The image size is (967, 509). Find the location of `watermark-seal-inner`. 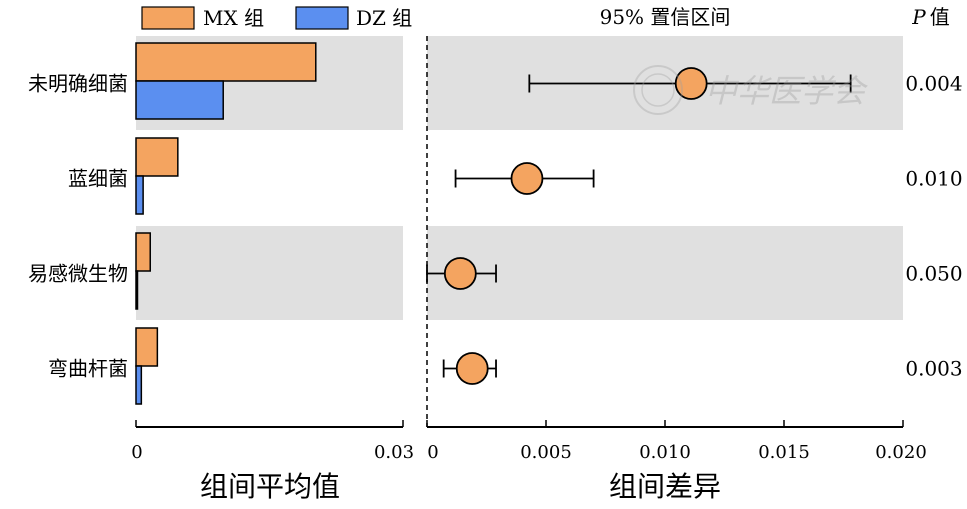

watermark-seal-inner is located at coordinates (658, 90).